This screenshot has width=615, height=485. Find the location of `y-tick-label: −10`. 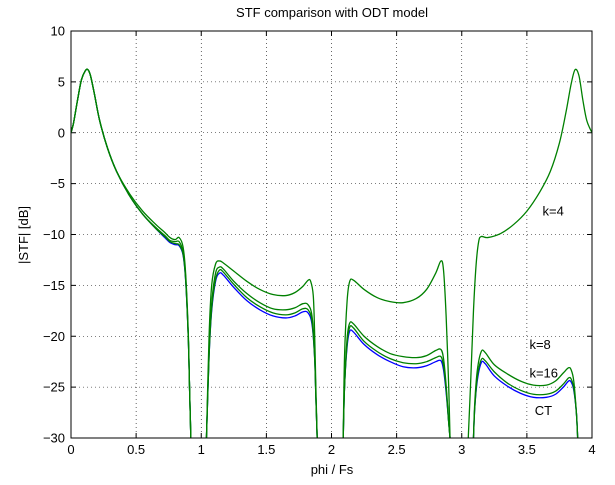

y-tick-label: −10 is located at coordinates (54, 234).